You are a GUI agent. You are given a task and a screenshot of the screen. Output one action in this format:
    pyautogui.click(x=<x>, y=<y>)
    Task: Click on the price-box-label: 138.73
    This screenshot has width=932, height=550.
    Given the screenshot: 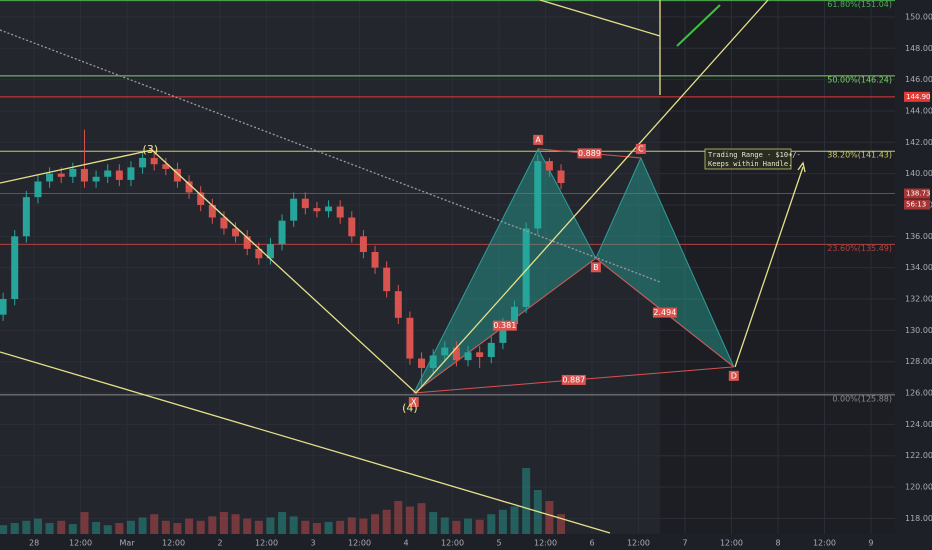 What is the action you would take?
    pyautogui.click(x=918, y=194)
    